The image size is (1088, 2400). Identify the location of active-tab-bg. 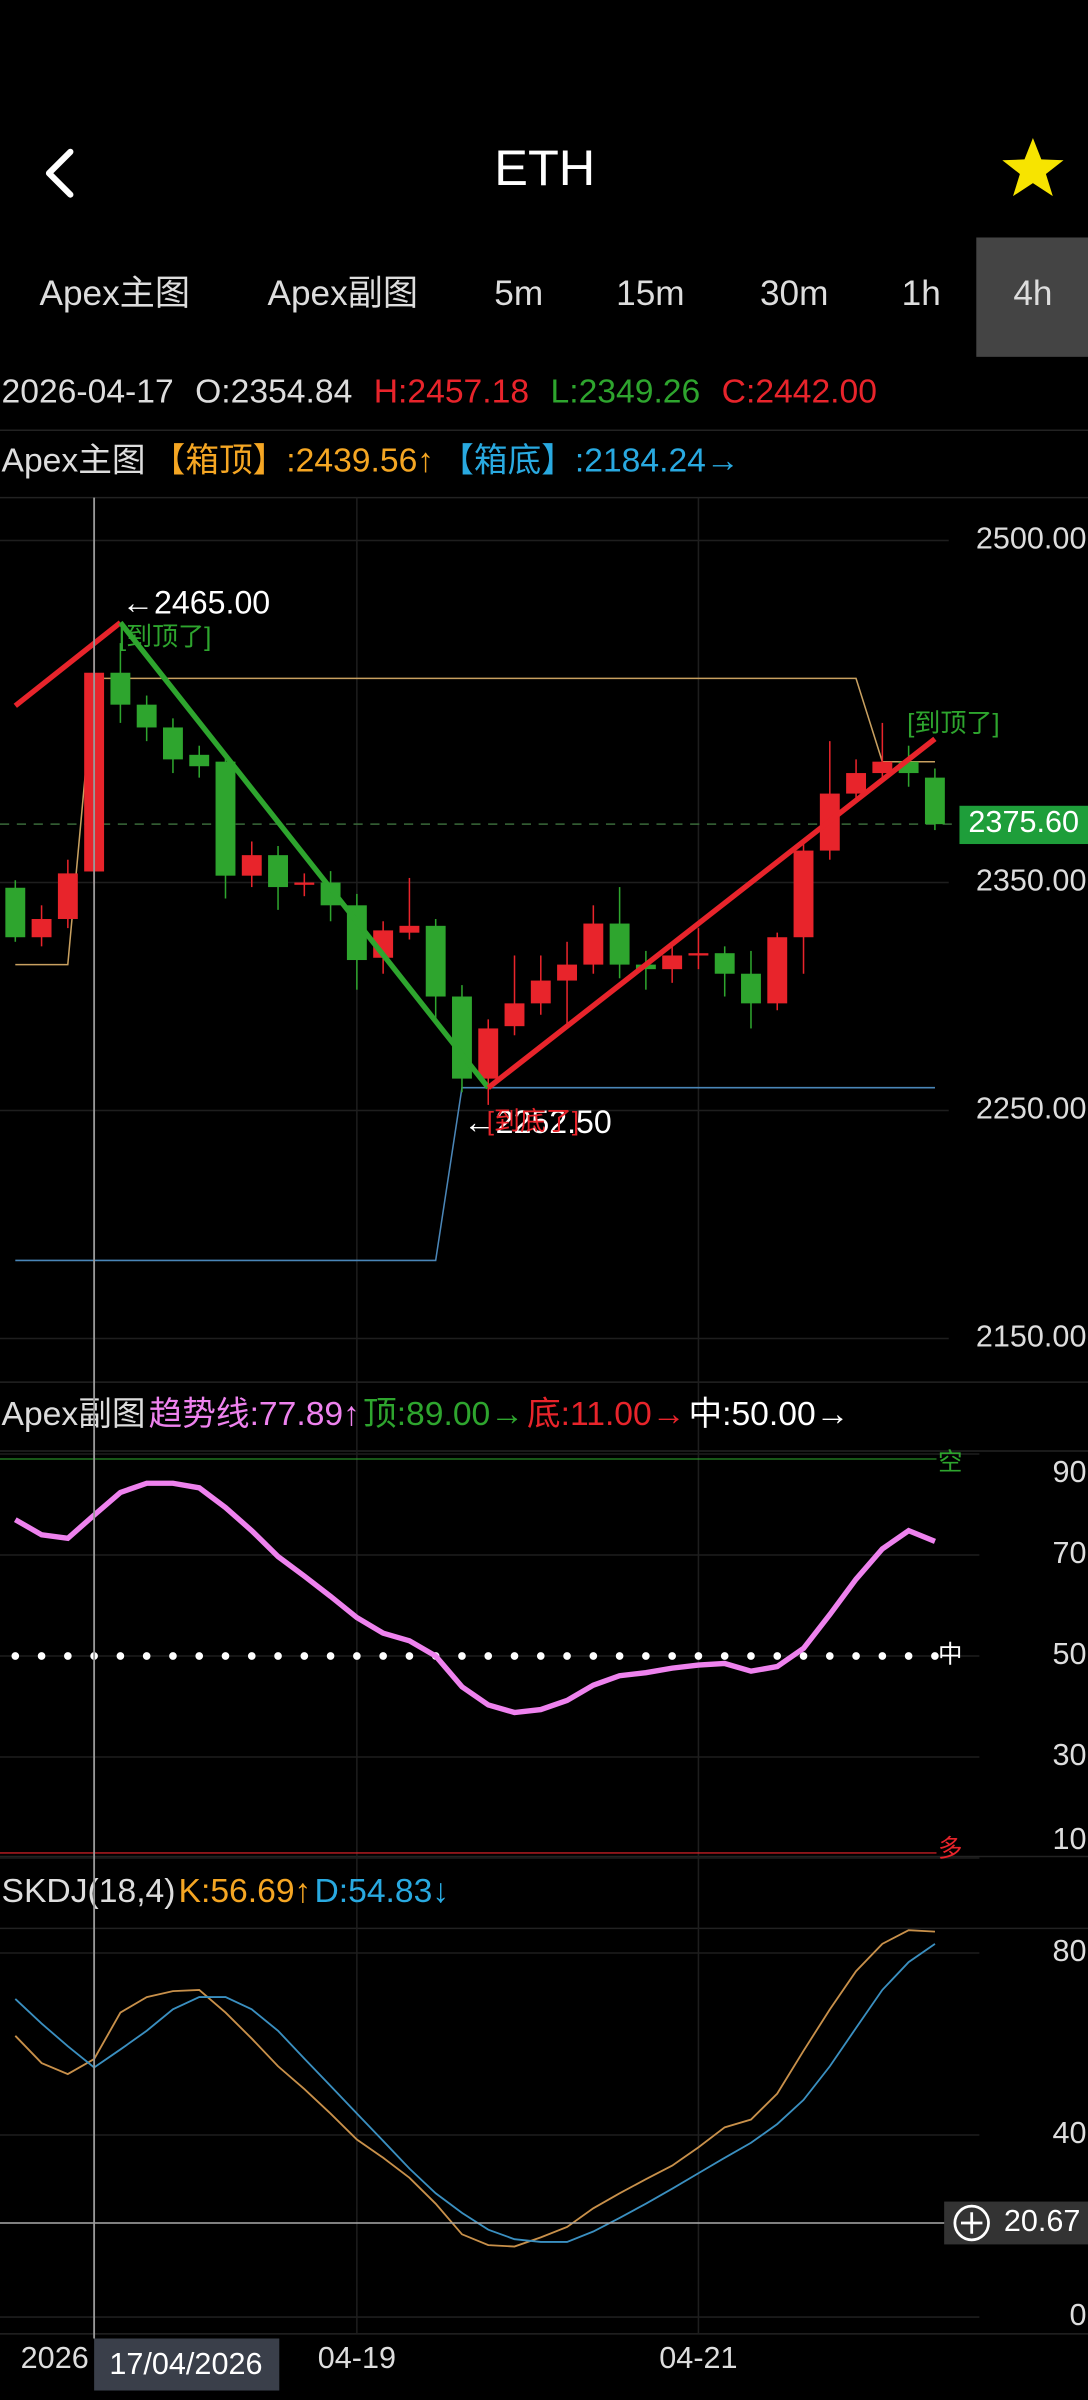
(1032, 297).